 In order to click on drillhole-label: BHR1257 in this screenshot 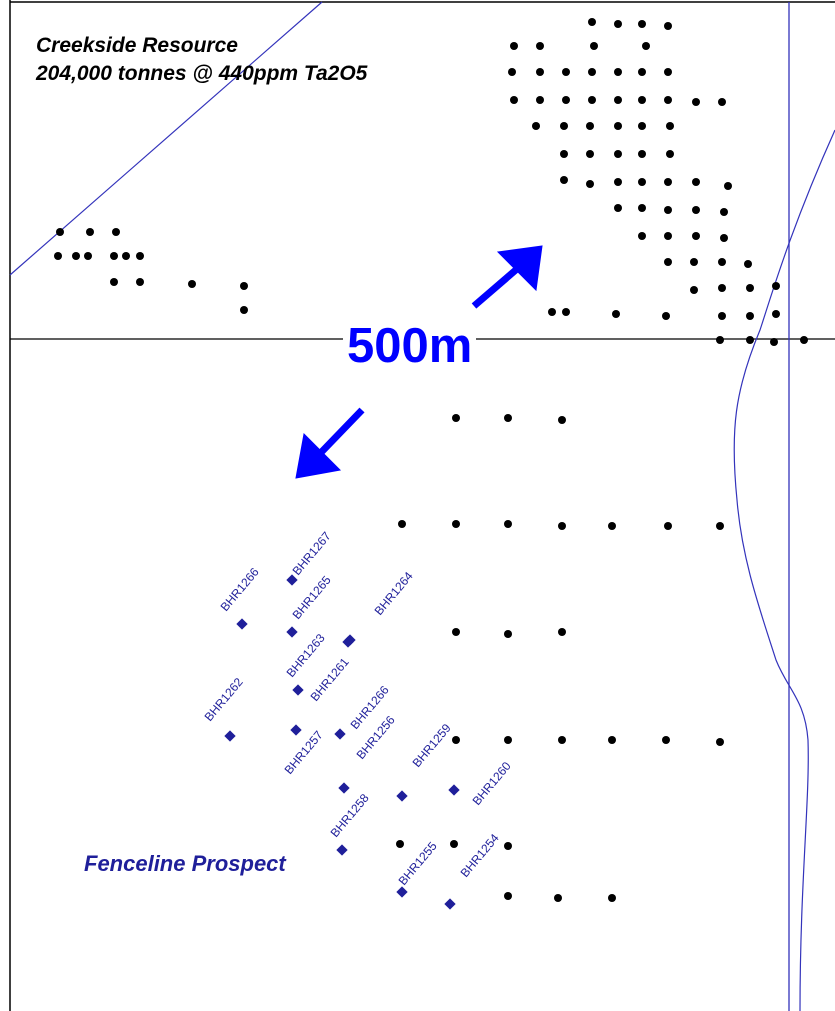, I will do `click(304, 752)`.